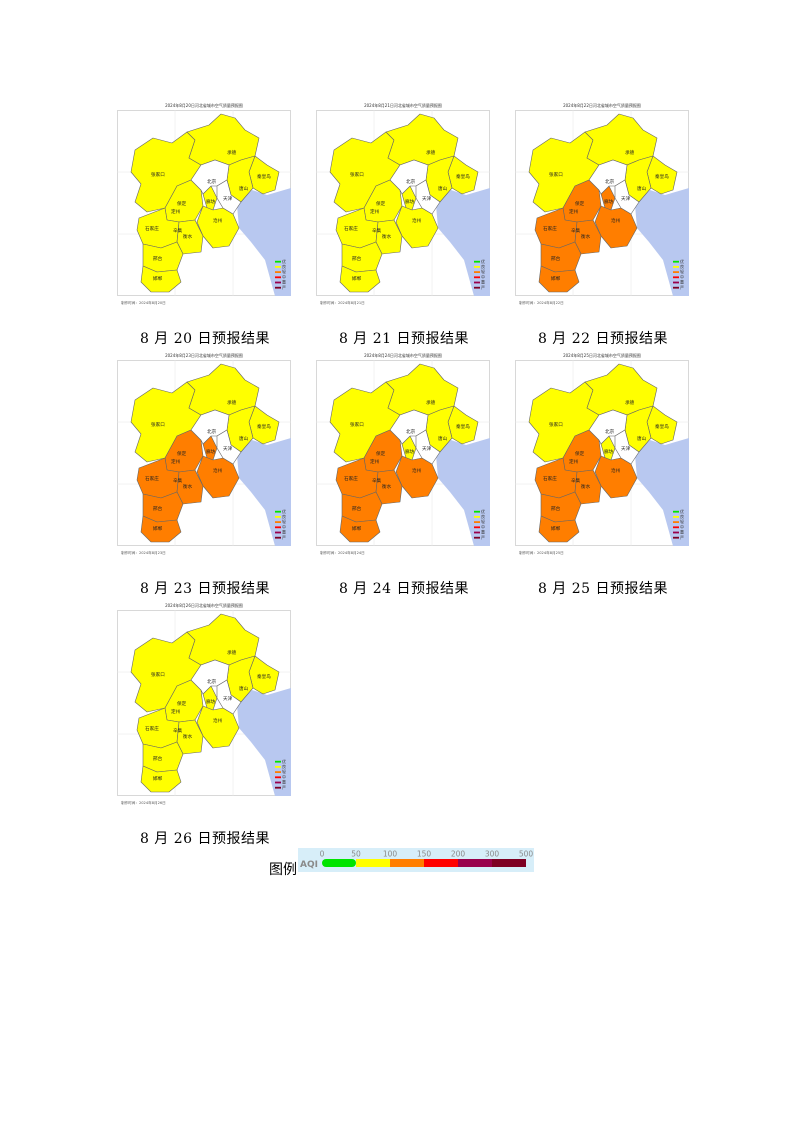  I want to click on region-tianjin, so click(229, 197).